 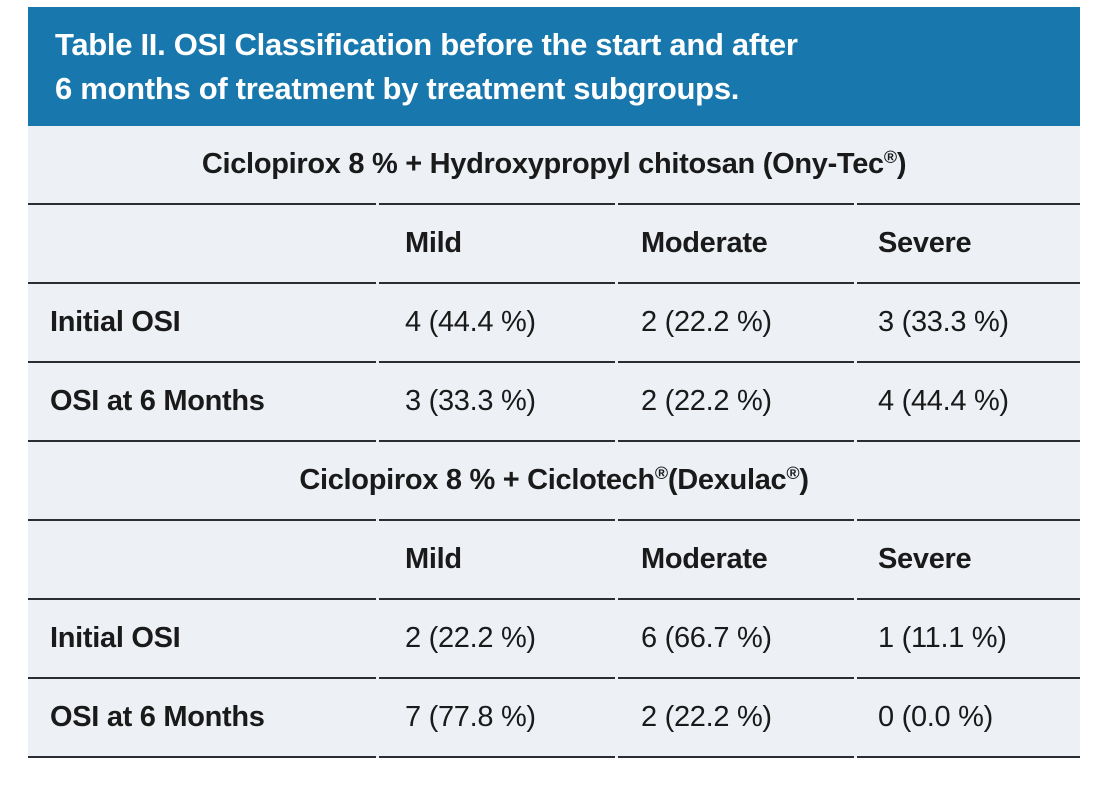 What do you see at coordinates (497, 402) in the screenshot?
I see `cell-group1-6months-mild: 3 (33.3 %)` at bounding box center [497, 402].